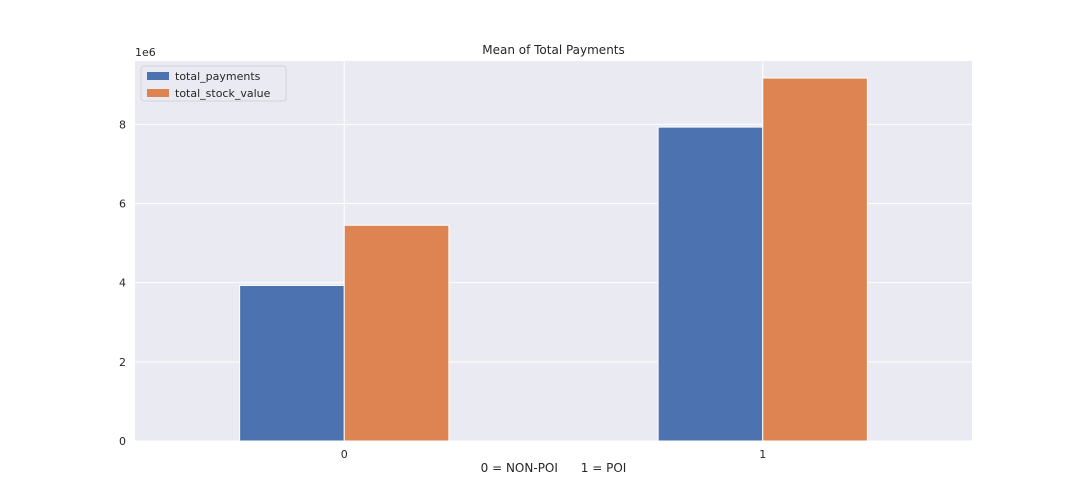 The width and height of the screenshot is (1080, 504). I want to click on legend: total_payments total_stock_value, so click(213, 83).